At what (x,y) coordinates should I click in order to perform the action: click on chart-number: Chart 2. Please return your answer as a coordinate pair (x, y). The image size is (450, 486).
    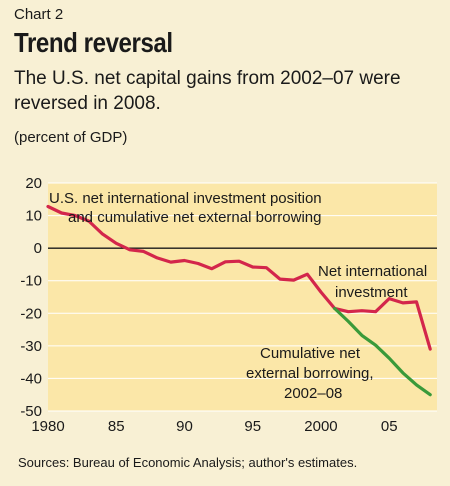
    Looking at the image, I should click on (39, 14).